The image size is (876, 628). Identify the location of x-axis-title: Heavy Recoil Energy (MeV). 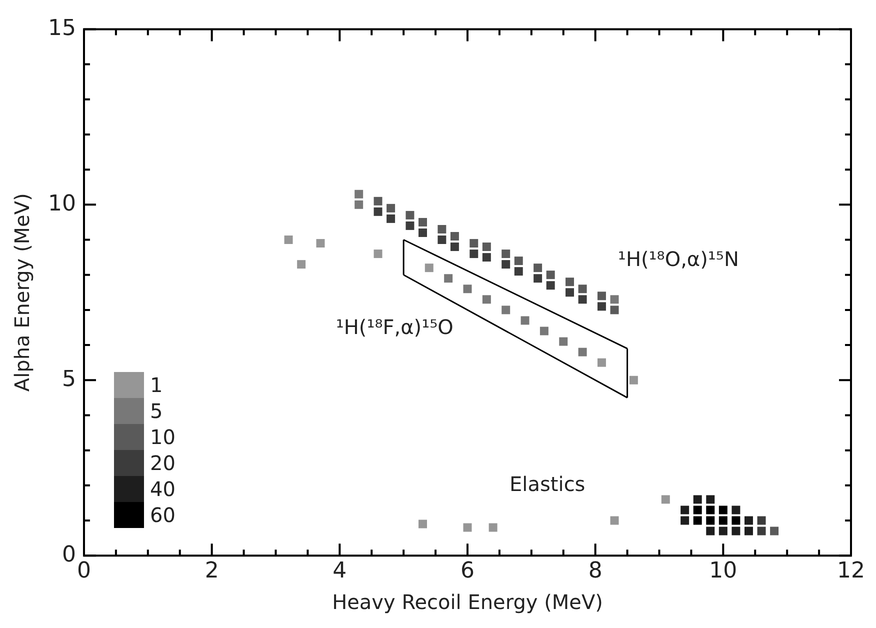
(467, 602).